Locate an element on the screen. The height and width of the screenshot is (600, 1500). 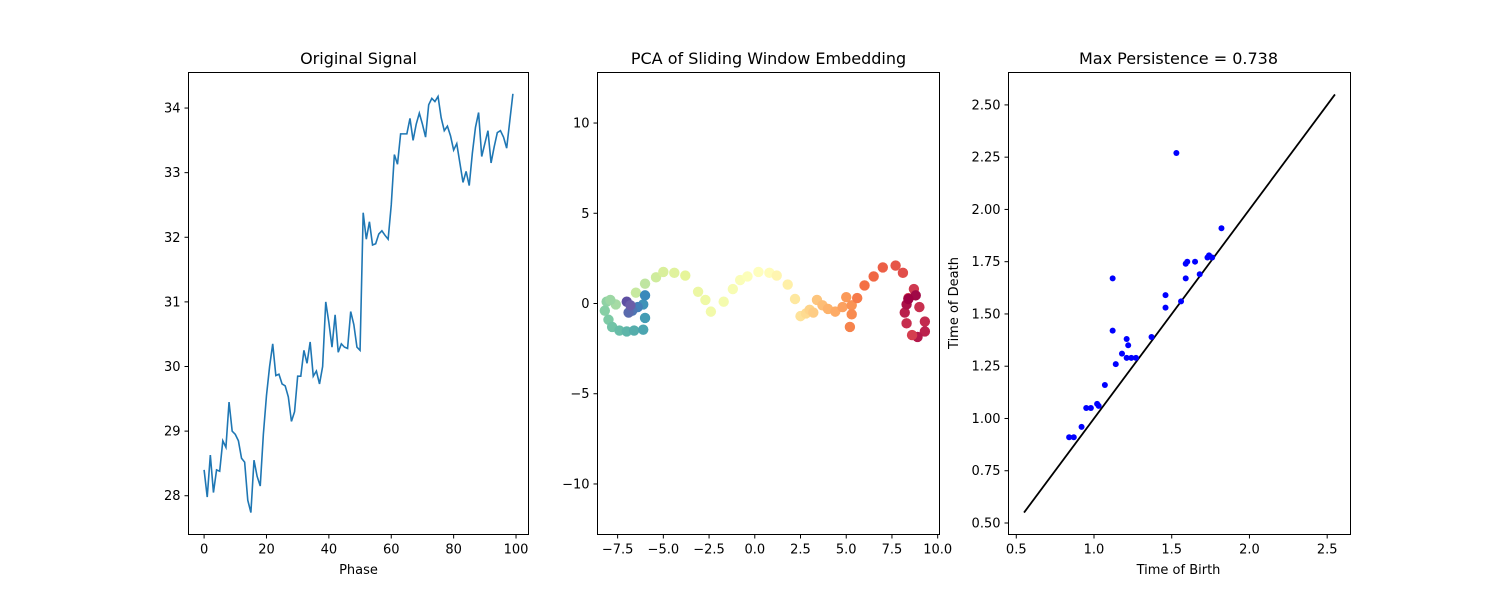
persistence-diagram-ytick-label: 1.50 is located at coordinates (986, 314).